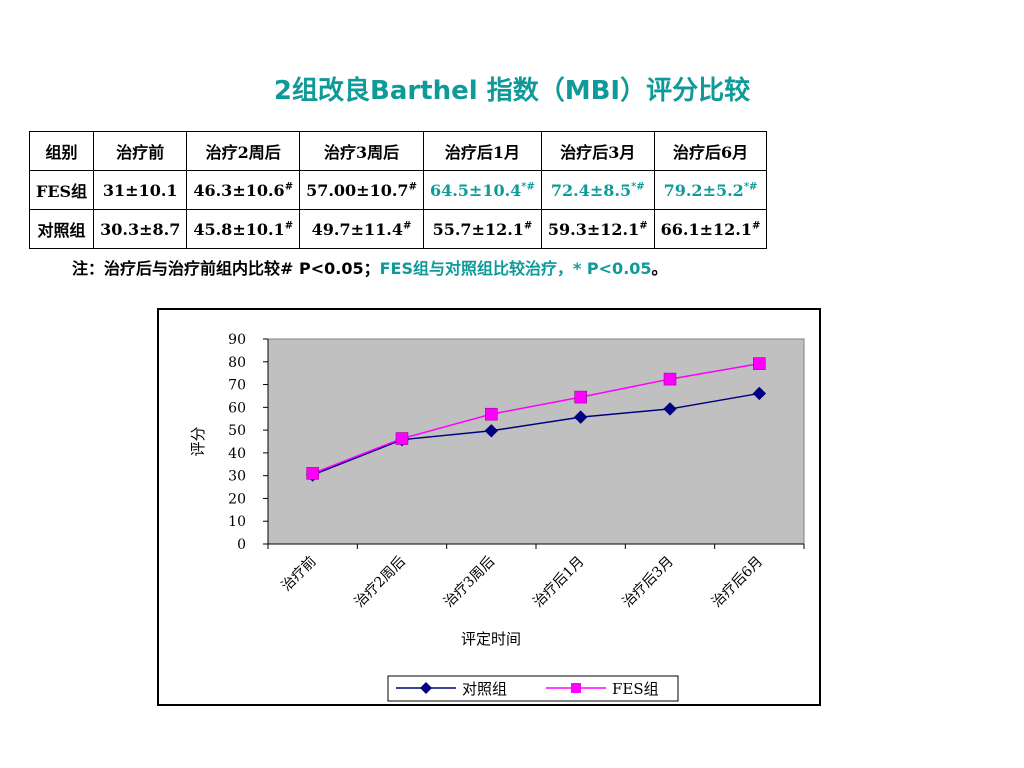 The height and width of the screenshot is (768, 1024). Describe the element at coordinates (140, 229) in the screenshot. I see `table-cell: 30.3±8.7` at that location.